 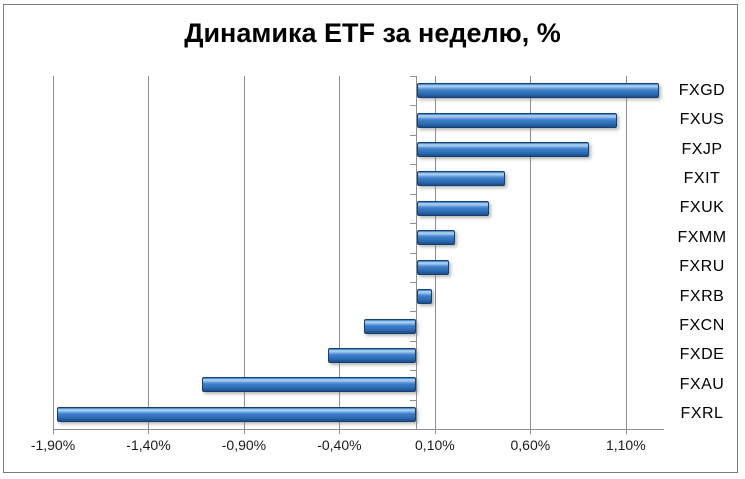 I want to click on category-label-fxjp: FXJP, so click(x=702, y=149).